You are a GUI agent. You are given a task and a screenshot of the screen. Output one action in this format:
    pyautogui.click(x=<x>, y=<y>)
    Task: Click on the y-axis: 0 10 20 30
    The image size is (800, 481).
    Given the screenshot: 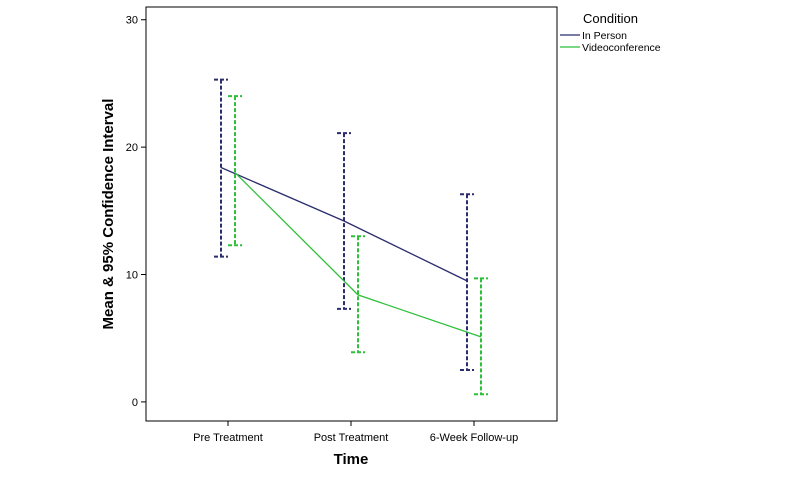 What is the action you would take?
    pyautogui.click(x=136, y=212)
    